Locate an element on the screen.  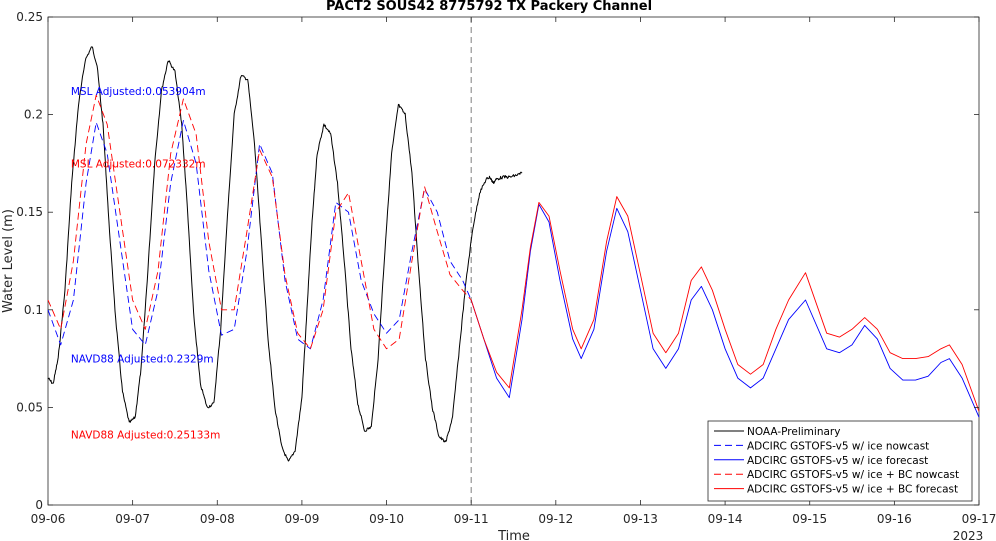
legend-entry: ADCIRC GSTOFS-v5 w/ ice + BC nowcast is located at coordinates (853, 475).